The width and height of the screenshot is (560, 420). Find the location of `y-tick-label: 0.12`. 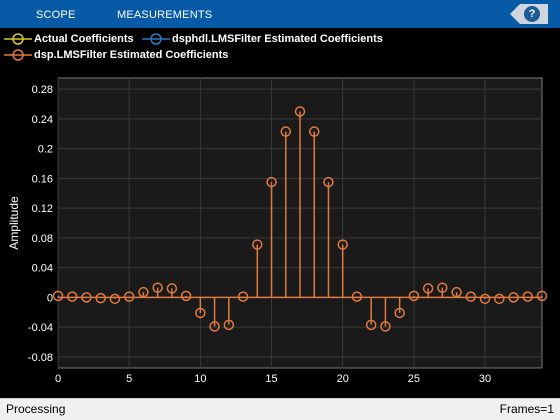

y-tick-label: 0.12 is located at coordinates (42, 209).